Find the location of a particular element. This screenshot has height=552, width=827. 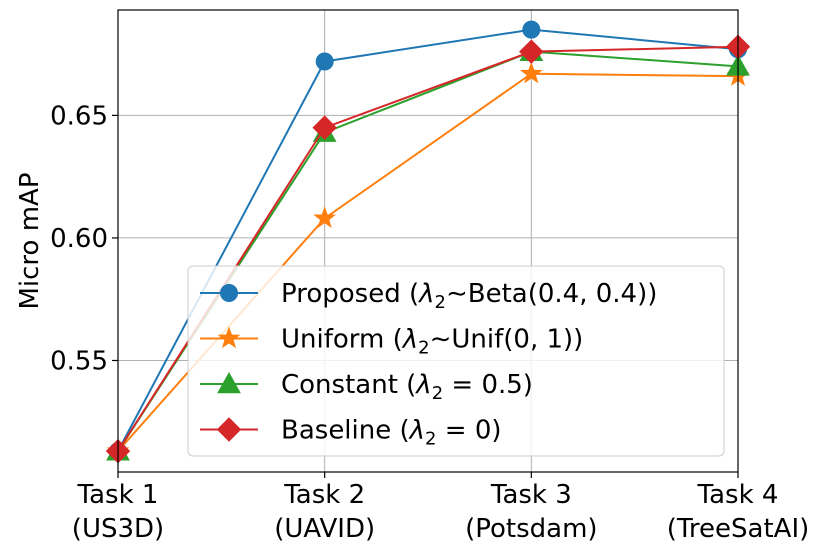

x-tick-label: Task 4 is located at coordinates (738, 495).